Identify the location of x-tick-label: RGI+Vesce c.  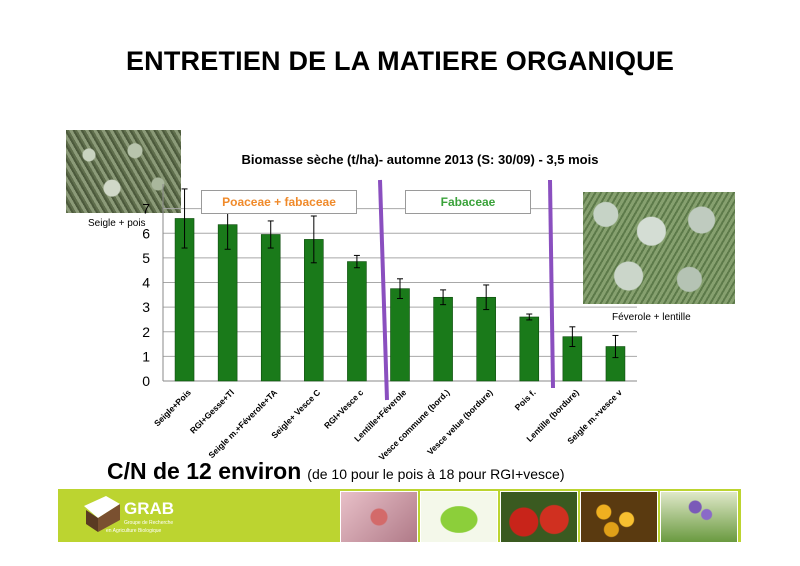
(344, 409).